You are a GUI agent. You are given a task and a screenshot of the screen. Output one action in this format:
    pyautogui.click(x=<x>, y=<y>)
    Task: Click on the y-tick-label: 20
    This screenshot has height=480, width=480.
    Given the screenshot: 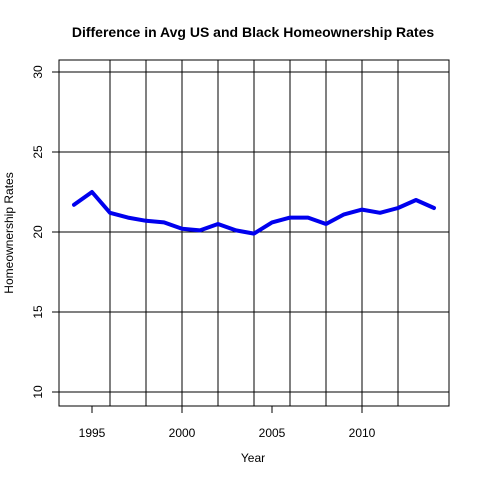 What is the action you would take?
    pyautogui.click(x=38, y=232)
    